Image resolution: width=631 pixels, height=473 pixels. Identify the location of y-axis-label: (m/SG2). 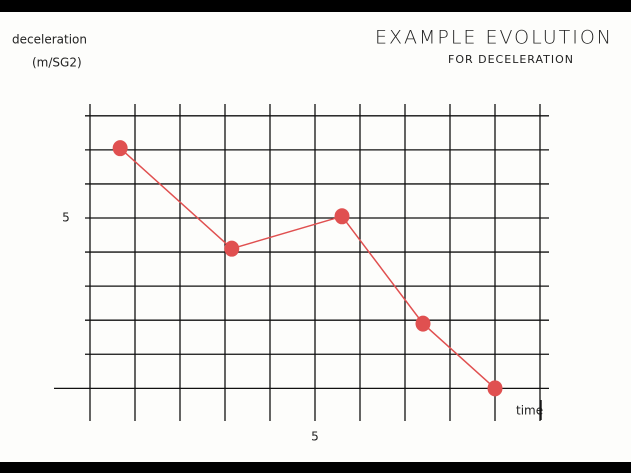
(57, 63).